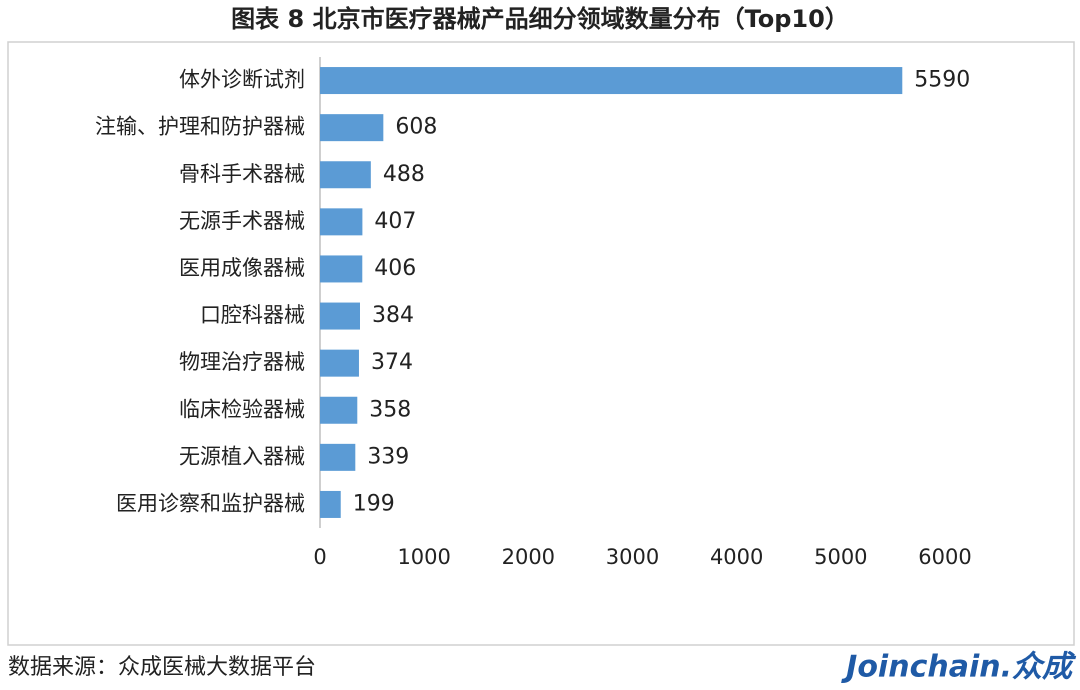  I want to click on value-label: 384, so click(393, 315).